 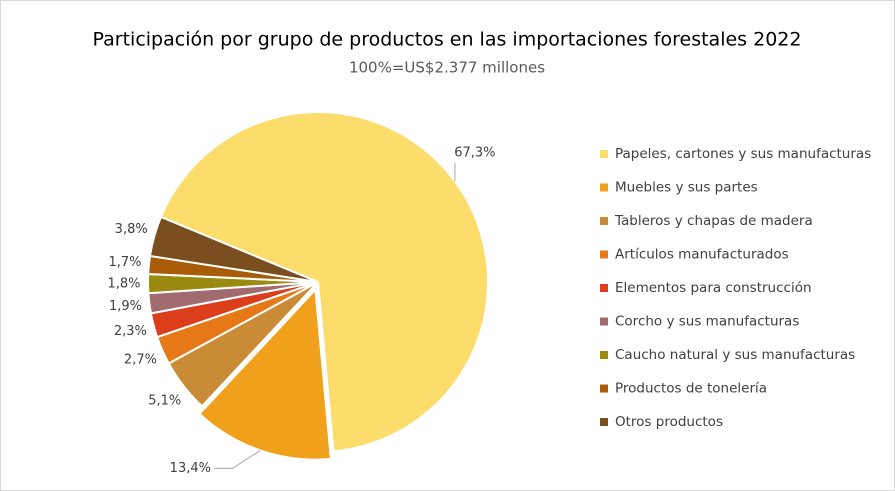 What do you see at coordinates (123, 283) in the screenshot?
I see `data-label: 1,8%` at bounding box center [123, 283].